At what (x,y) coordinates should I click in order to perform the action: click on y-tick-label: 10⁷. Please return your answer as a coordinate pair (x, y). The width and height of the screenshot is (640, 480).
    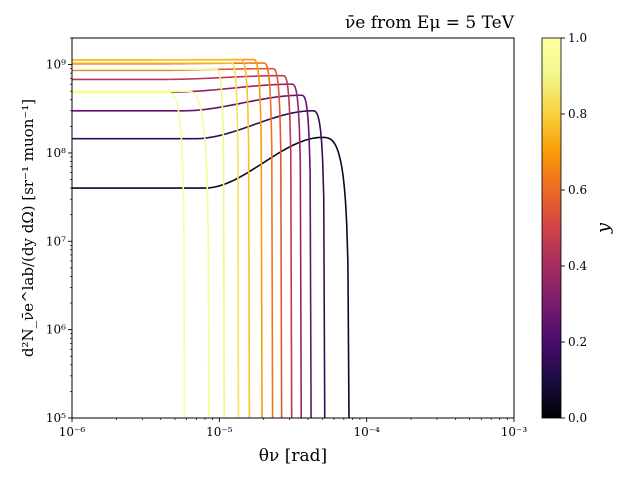
    Looking at the image, I should click on (56, 241).